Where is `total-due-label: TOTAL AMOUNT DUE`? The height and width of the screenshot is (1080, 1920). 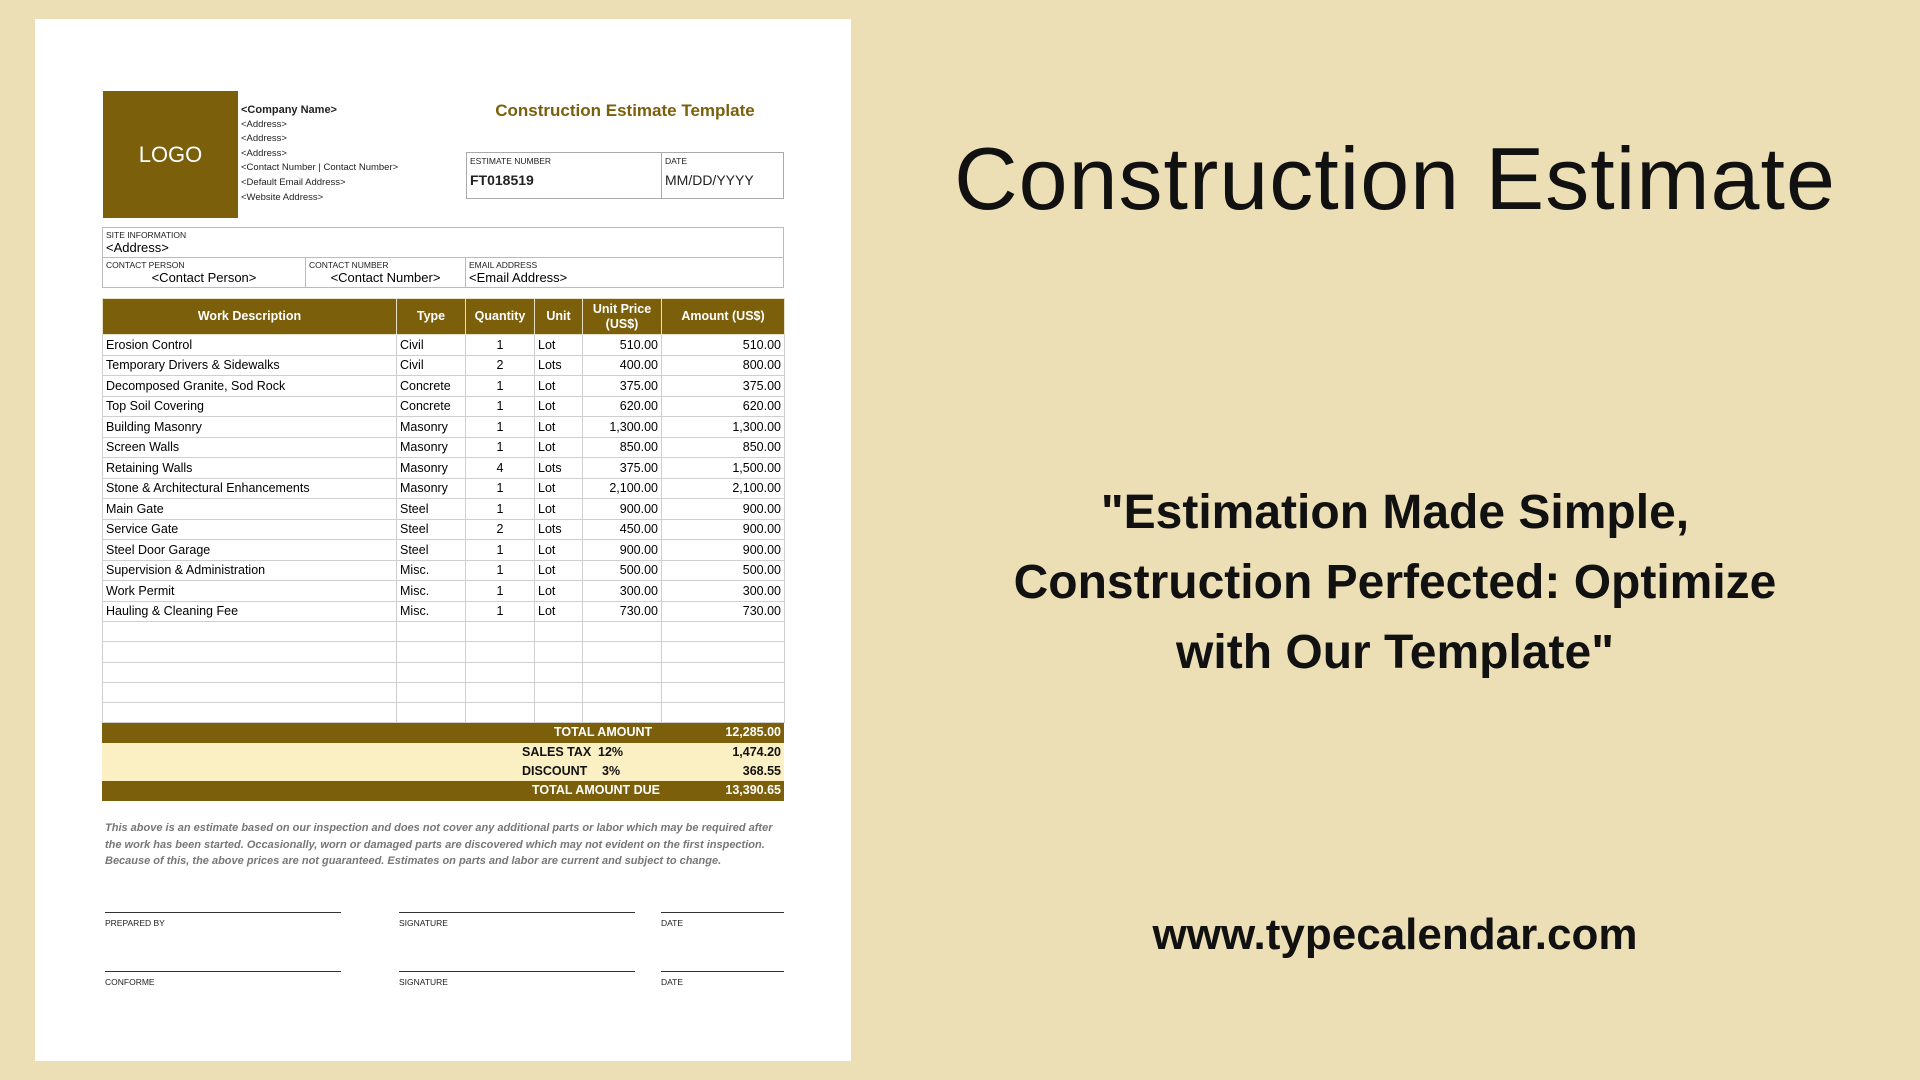 total-due-label: TOTAL AMOUNT DUE is located at coordinates (596, 790).